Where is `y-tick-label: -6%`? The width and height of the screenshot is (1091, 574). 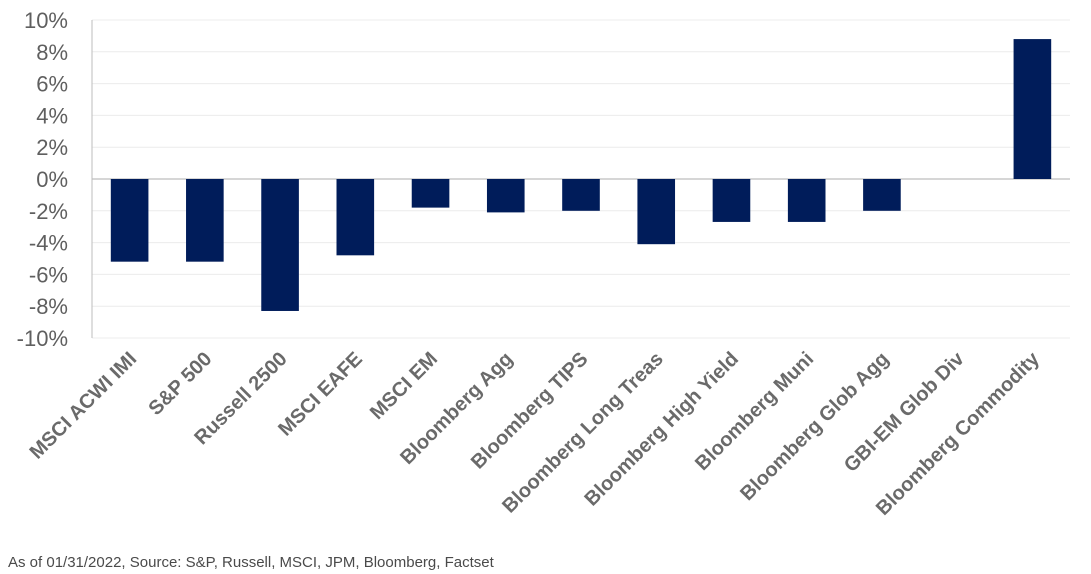 y-tick-label: -6% is located at coordinates (48, 274).